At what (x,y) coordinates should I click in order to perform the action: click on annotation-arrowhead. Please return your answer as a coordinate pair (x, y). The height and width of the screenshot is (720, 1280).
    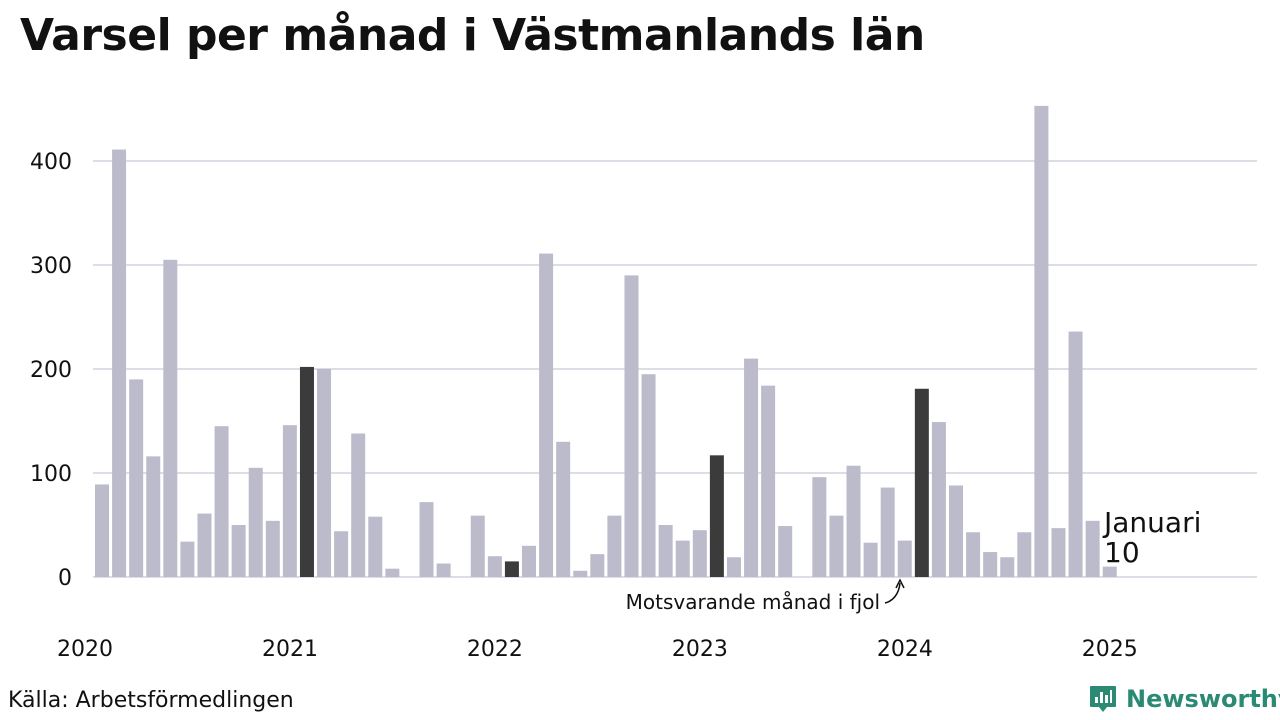
    Looking at the image, I should click on (900, 583).